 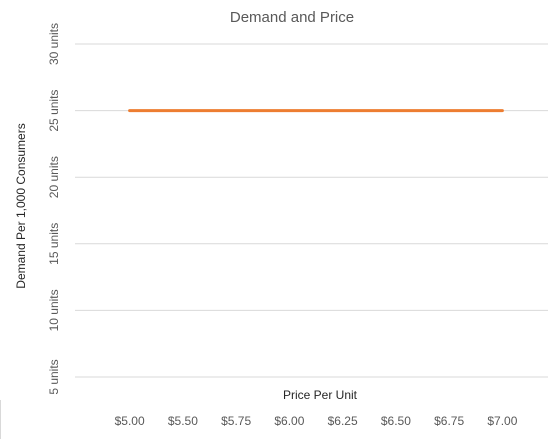 I want to click on y-tick-label: 15 units, so click(x=54, y=244).